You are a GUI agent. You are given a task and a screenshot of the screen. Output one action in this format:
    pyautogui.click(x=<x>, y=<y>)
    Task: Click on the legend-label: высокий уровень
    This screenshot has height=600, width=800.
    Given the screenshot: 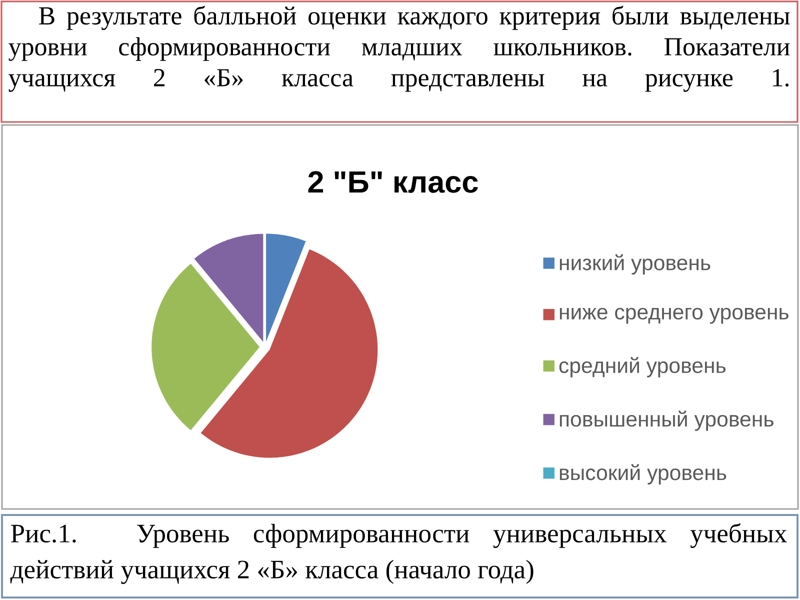 What is the action you would take?
    pyautogui.click(x=643, y=474)
    